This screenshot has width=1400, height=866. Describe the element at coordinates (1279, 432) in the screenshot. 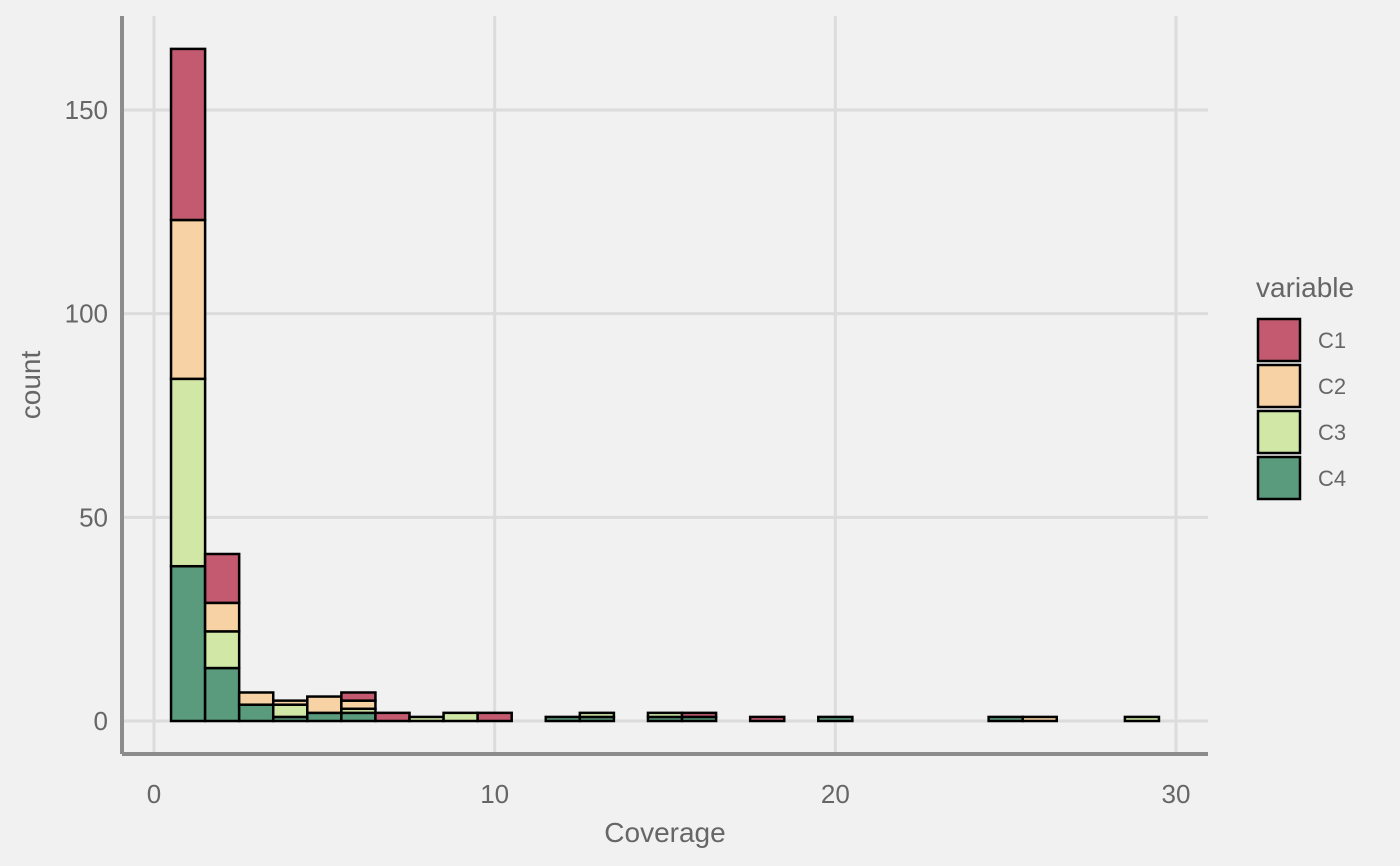

I see `legend-key-c3` at that location.